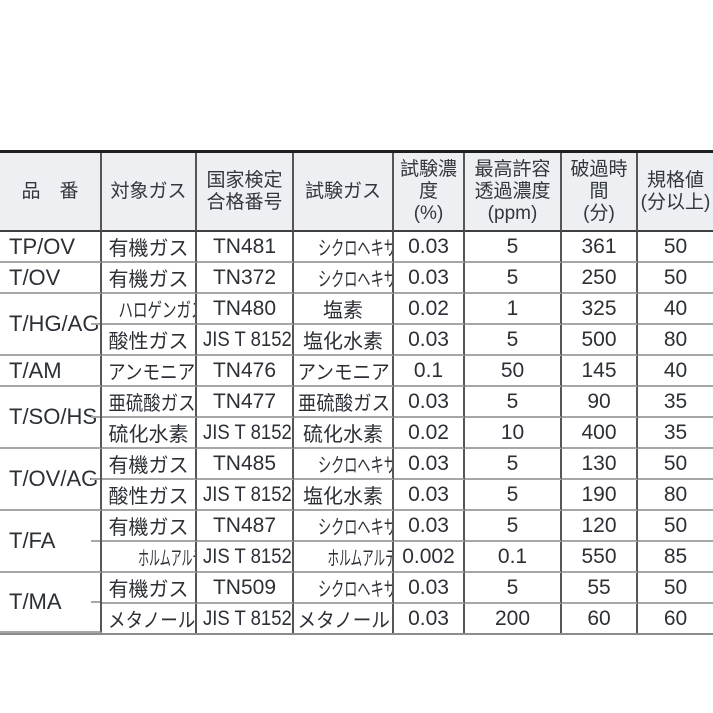 This screenshot has height=713, width=713. Describe the element at coordinates (428, 191) in the screenshot. I see `header-test-concentration-label: 試験濃度 (%)` at that location.